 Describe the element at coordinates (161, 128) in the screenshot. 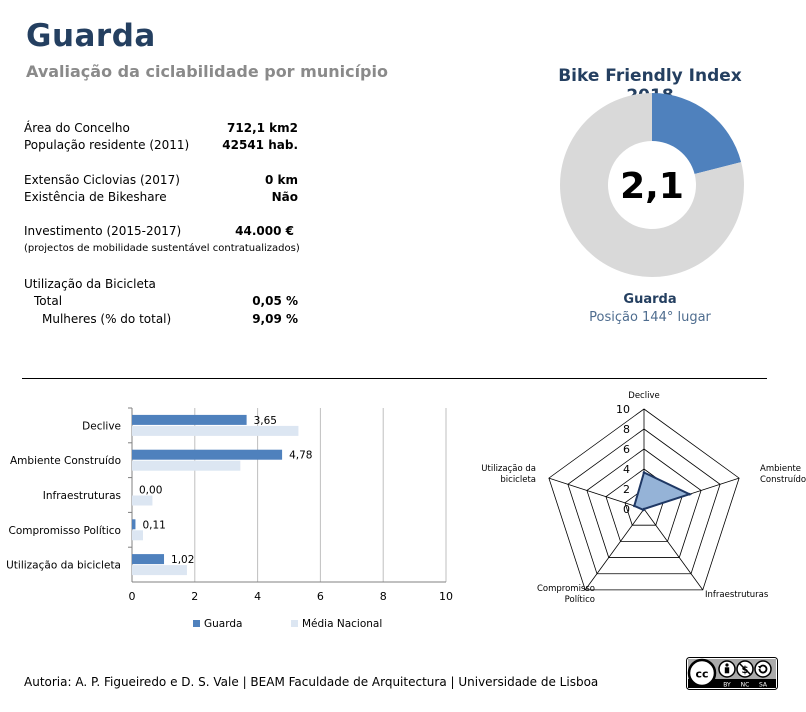

I see `stat-area: Área do Concelho 712,1 km2` at that location.